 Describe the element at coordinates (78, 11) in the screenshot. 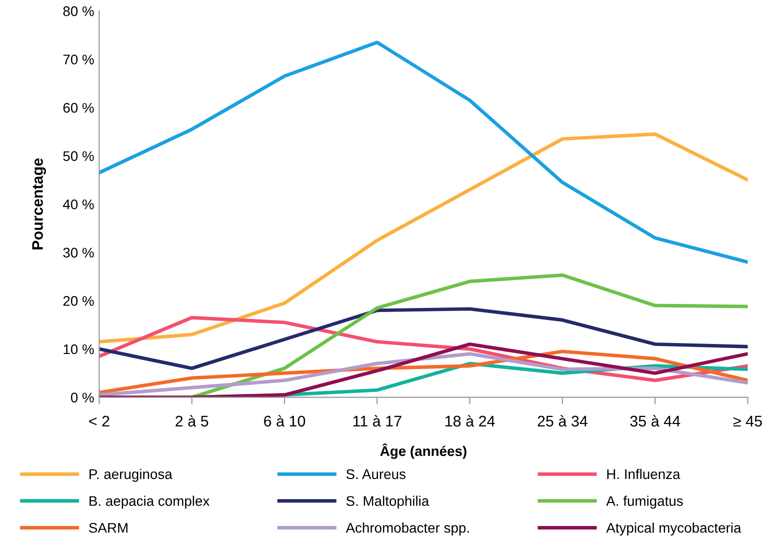

I see `y-tick-label: 80 %` at that location.